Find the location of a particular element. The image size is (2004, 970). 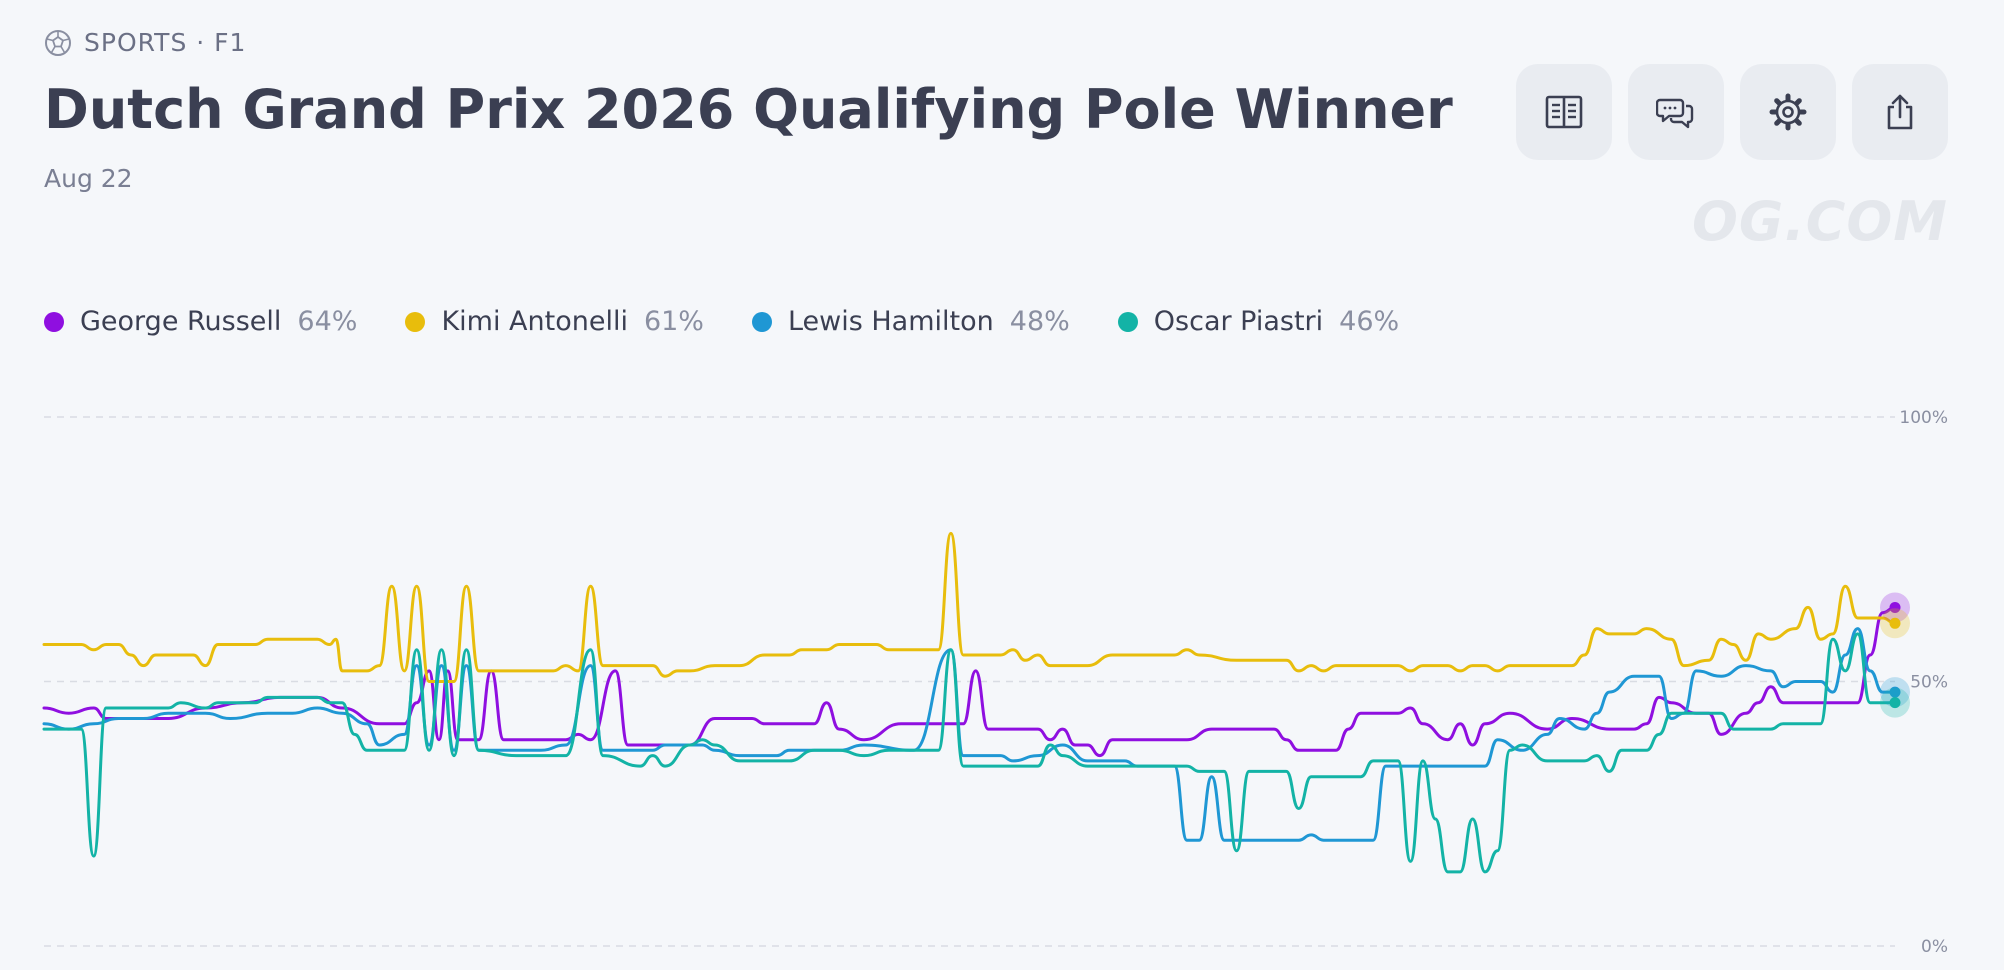

series-line is located at coordinates (969, 607).